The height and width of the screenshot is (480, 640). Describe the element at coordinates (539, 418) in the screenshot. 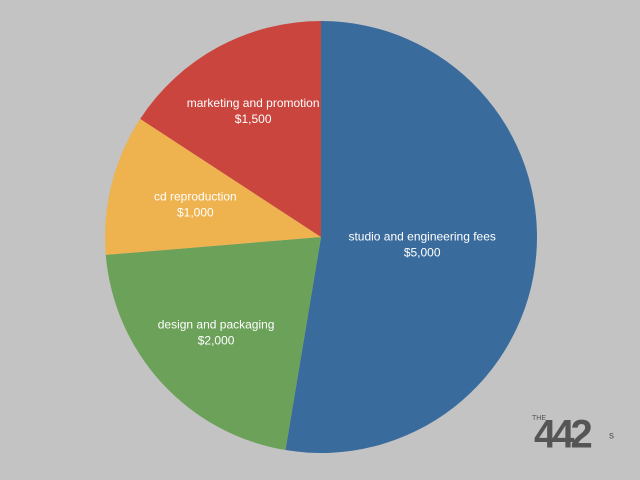

I see `logo-prefix: THE` at that location.